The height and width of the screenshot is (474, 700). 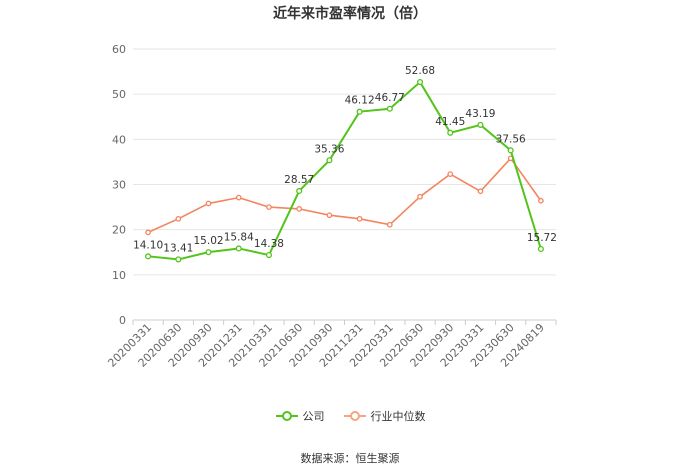 What do you see at coordinates (239, 237) in the screenshot?
I see `data-label: 15.84` at bounding box center [239, 237].